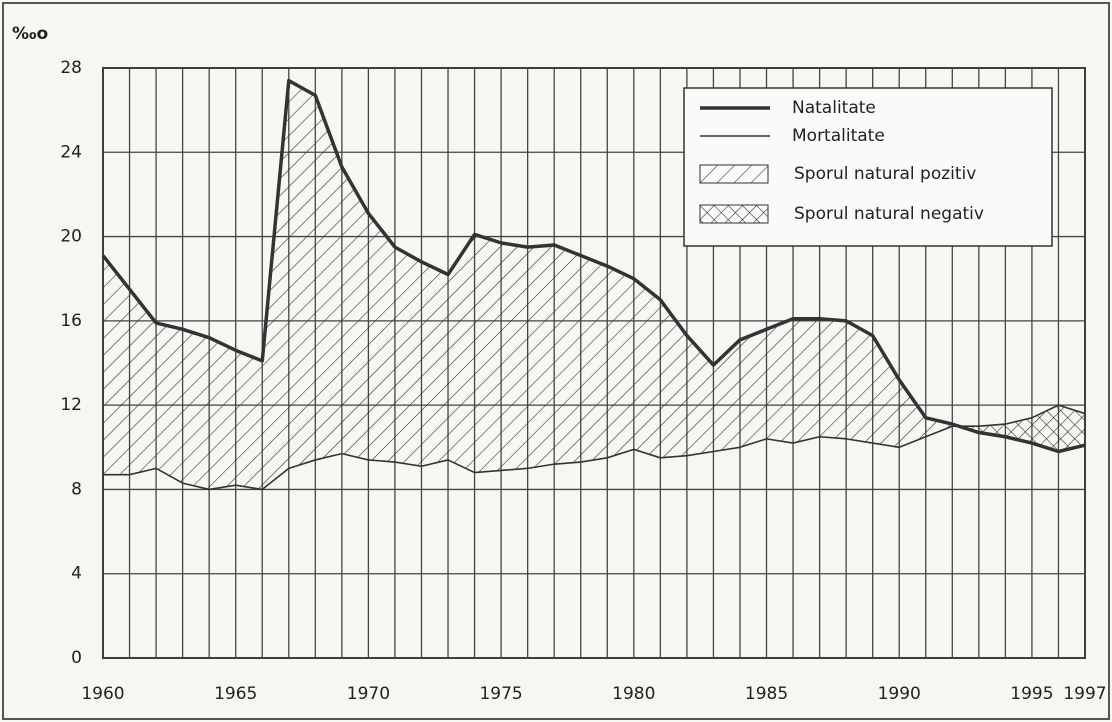  Describe the element at coordinates (633, 694) in the screenshot. I see `x-tick-label: 1980` at that location.